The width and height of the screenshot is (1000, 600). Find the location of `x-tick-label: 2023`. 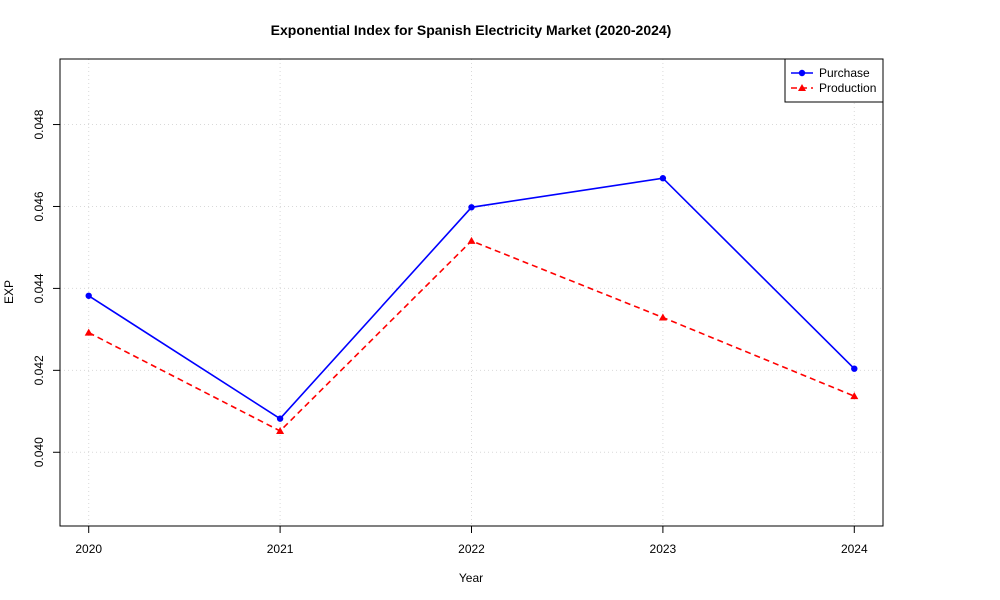

x-tick-label: 2023 is located at coordinates (663, 549).